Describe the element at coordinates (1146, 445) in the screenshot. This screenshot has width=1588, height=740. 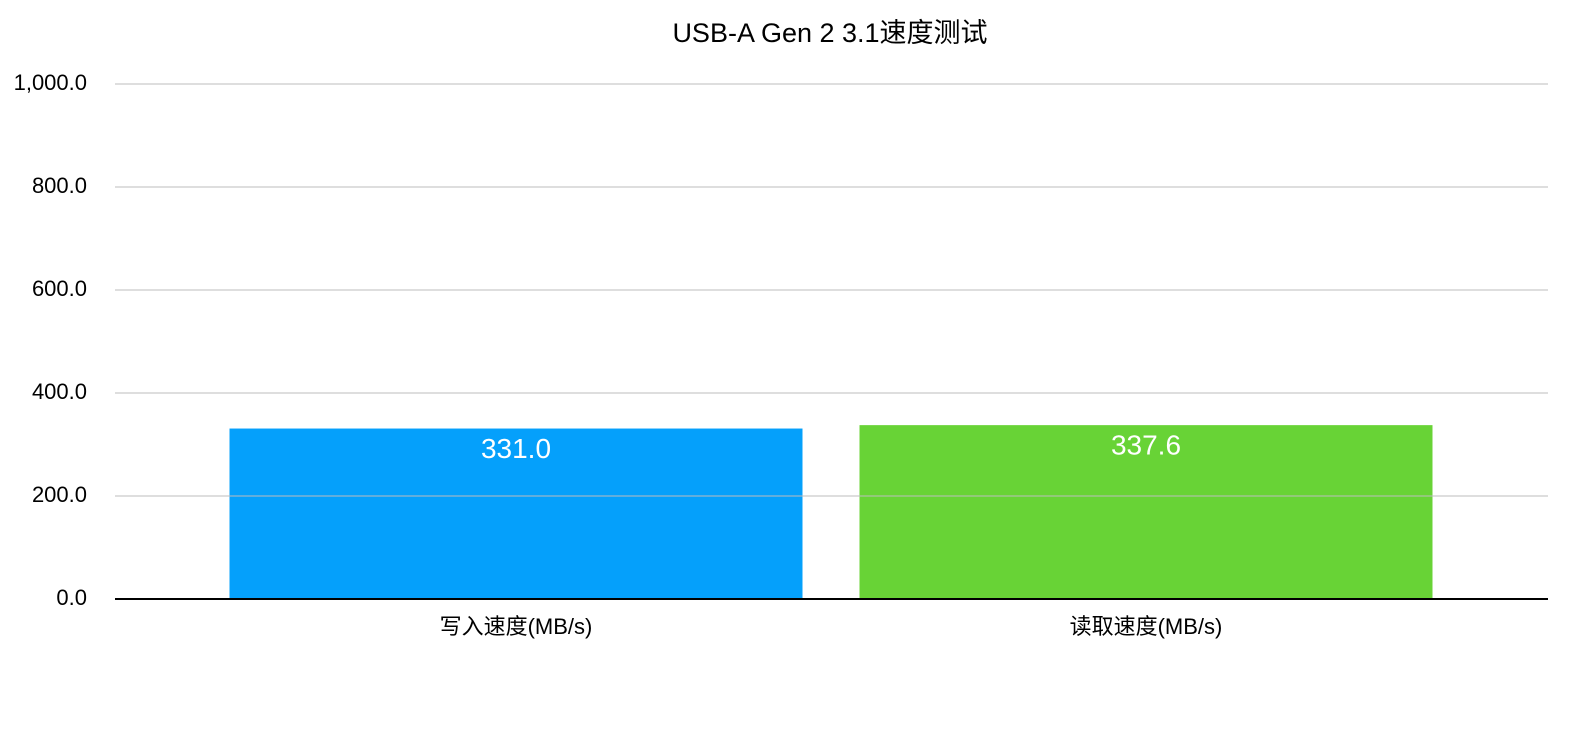
I see `value-label: 337.6` at that location.